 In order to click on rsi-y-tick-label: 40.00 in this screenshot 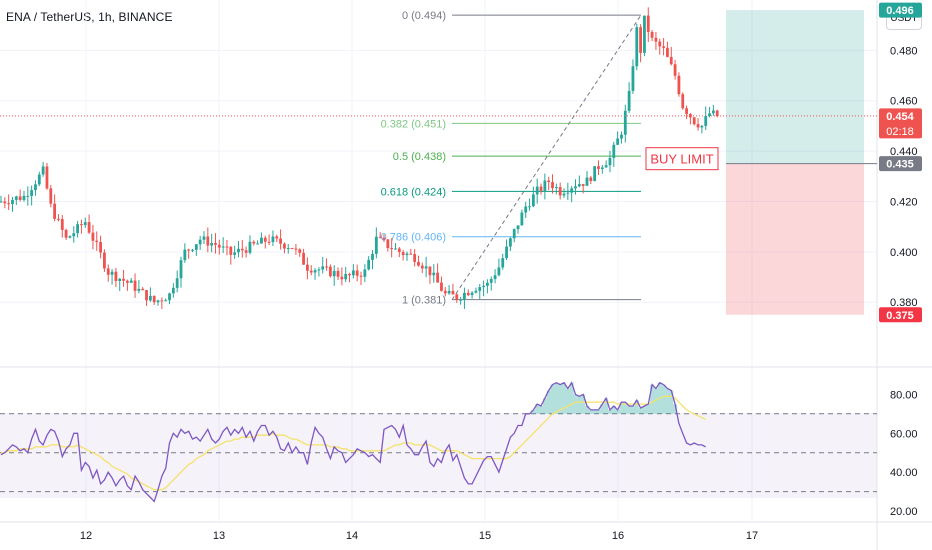, I will do `click(904, 473)`.